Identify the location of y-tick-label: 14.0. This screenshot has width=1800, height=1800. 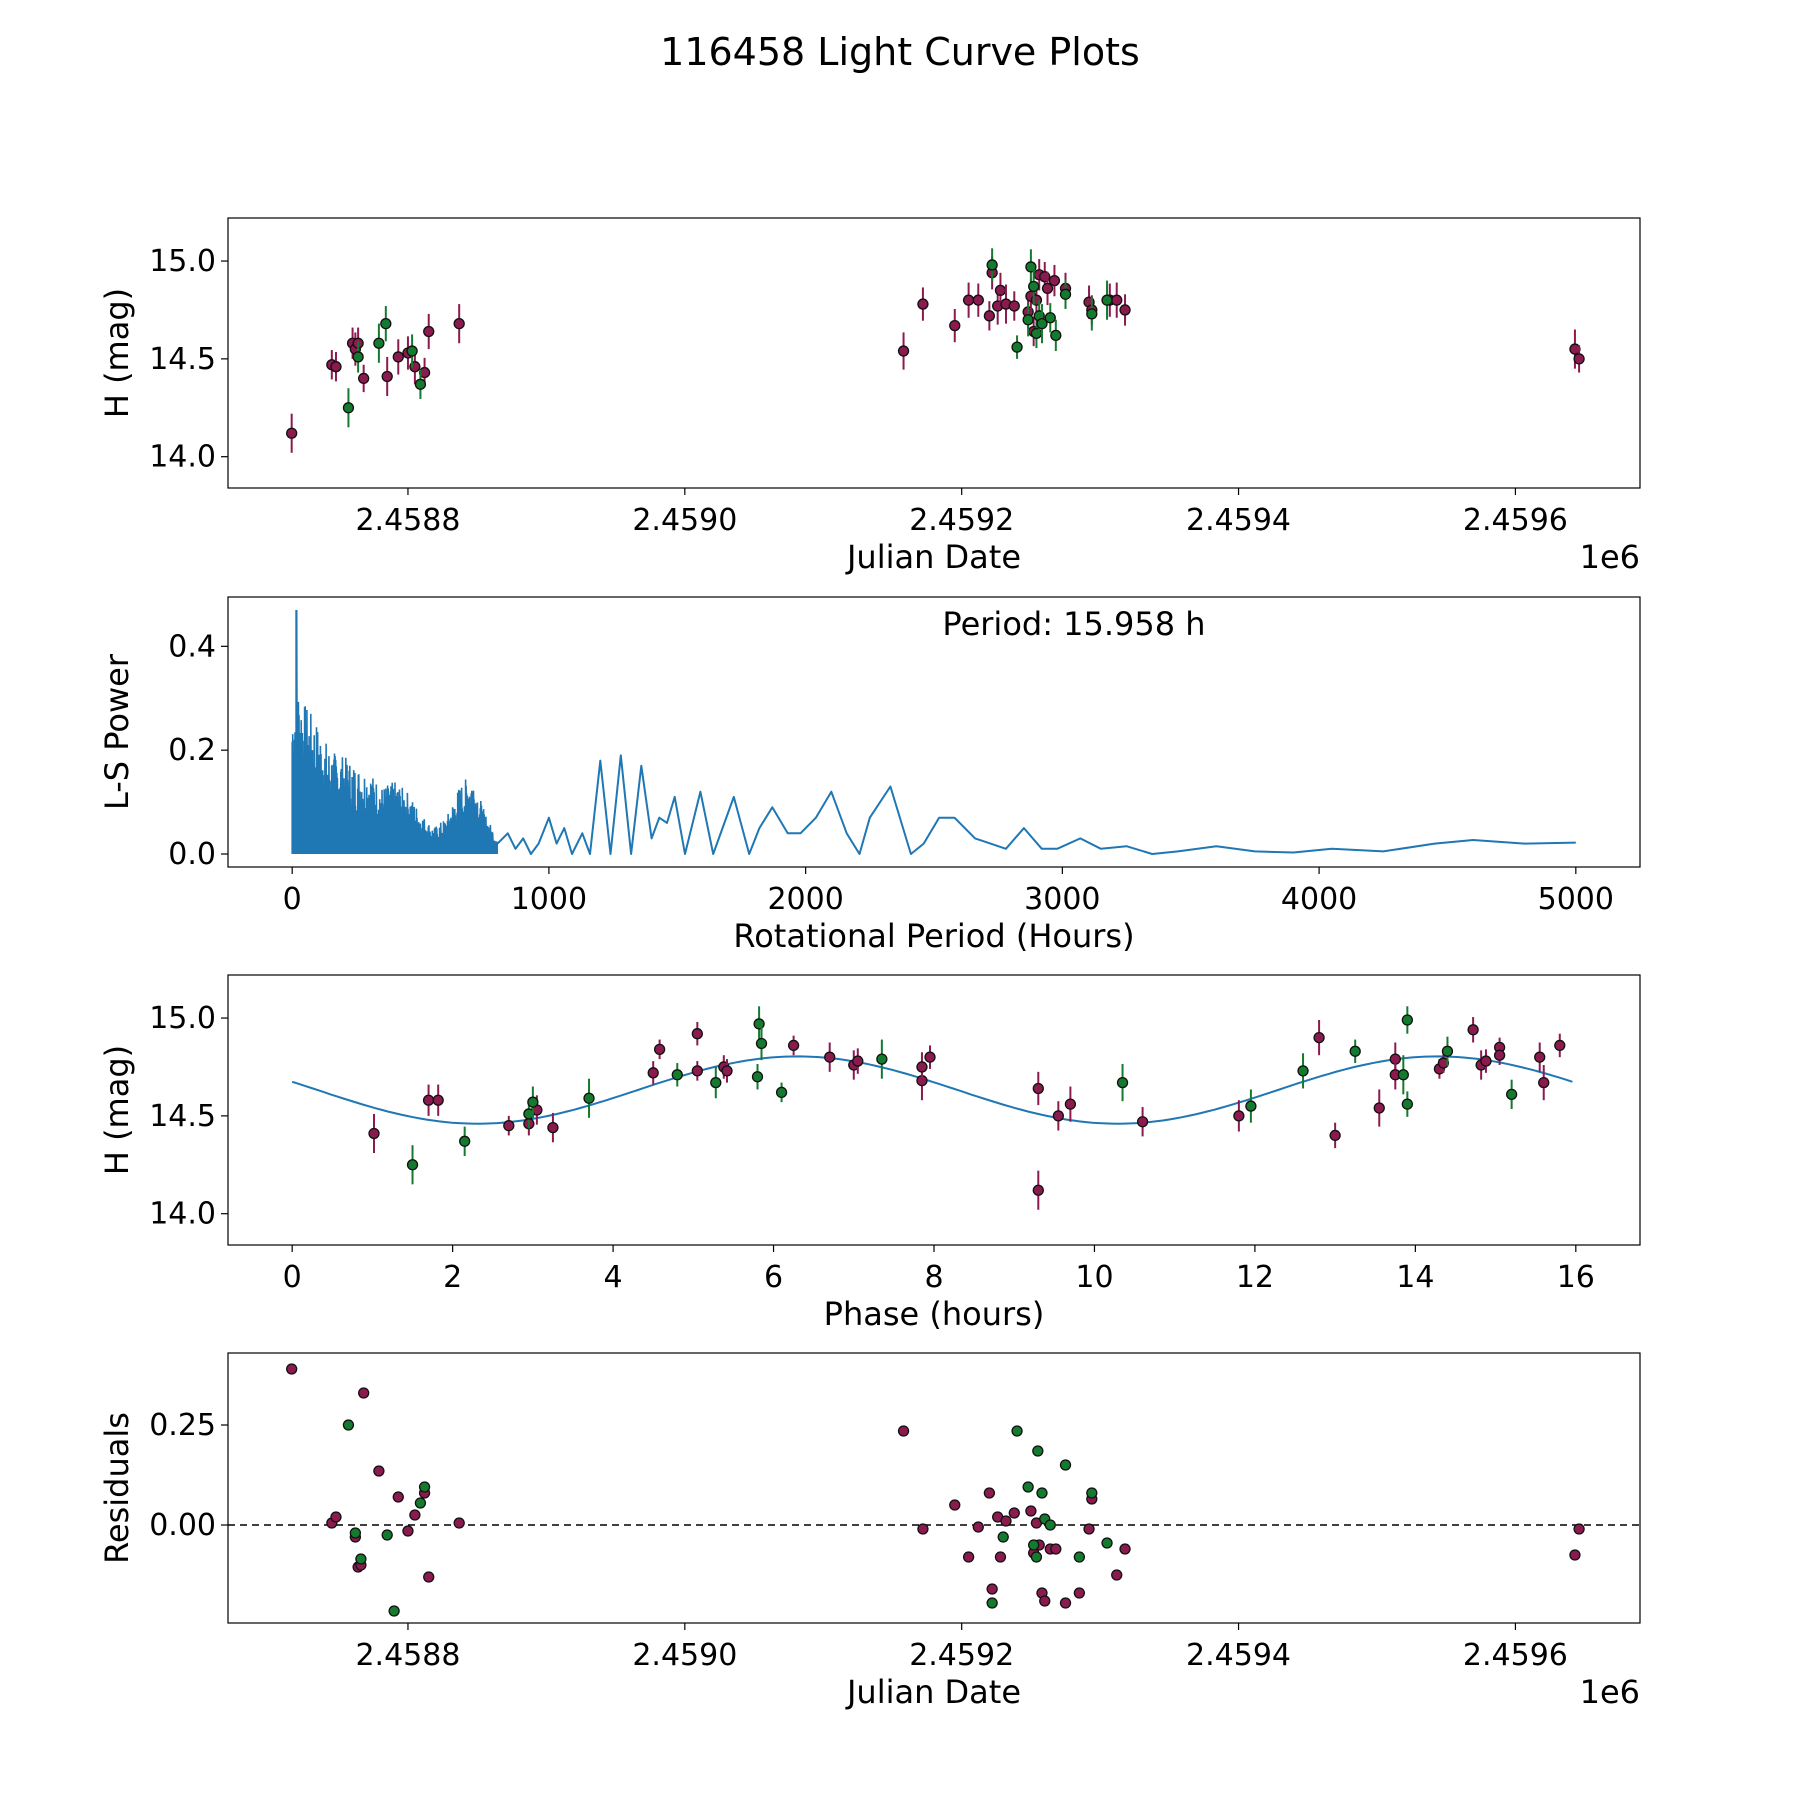
(182, 457).